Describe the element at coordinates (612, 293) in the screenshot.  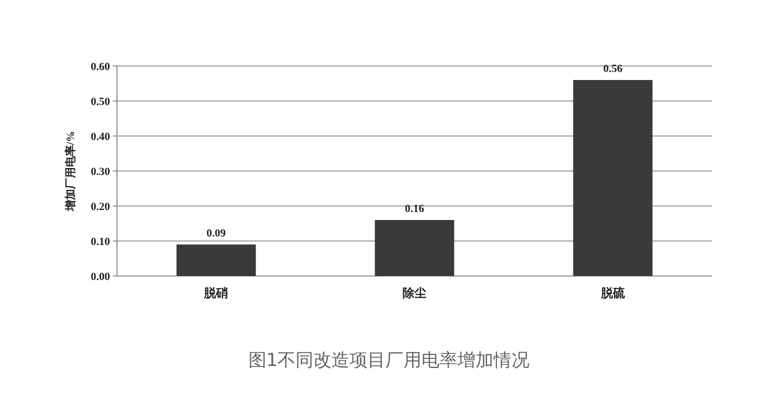
I see `x-tick-label: 脱硫` at that location.